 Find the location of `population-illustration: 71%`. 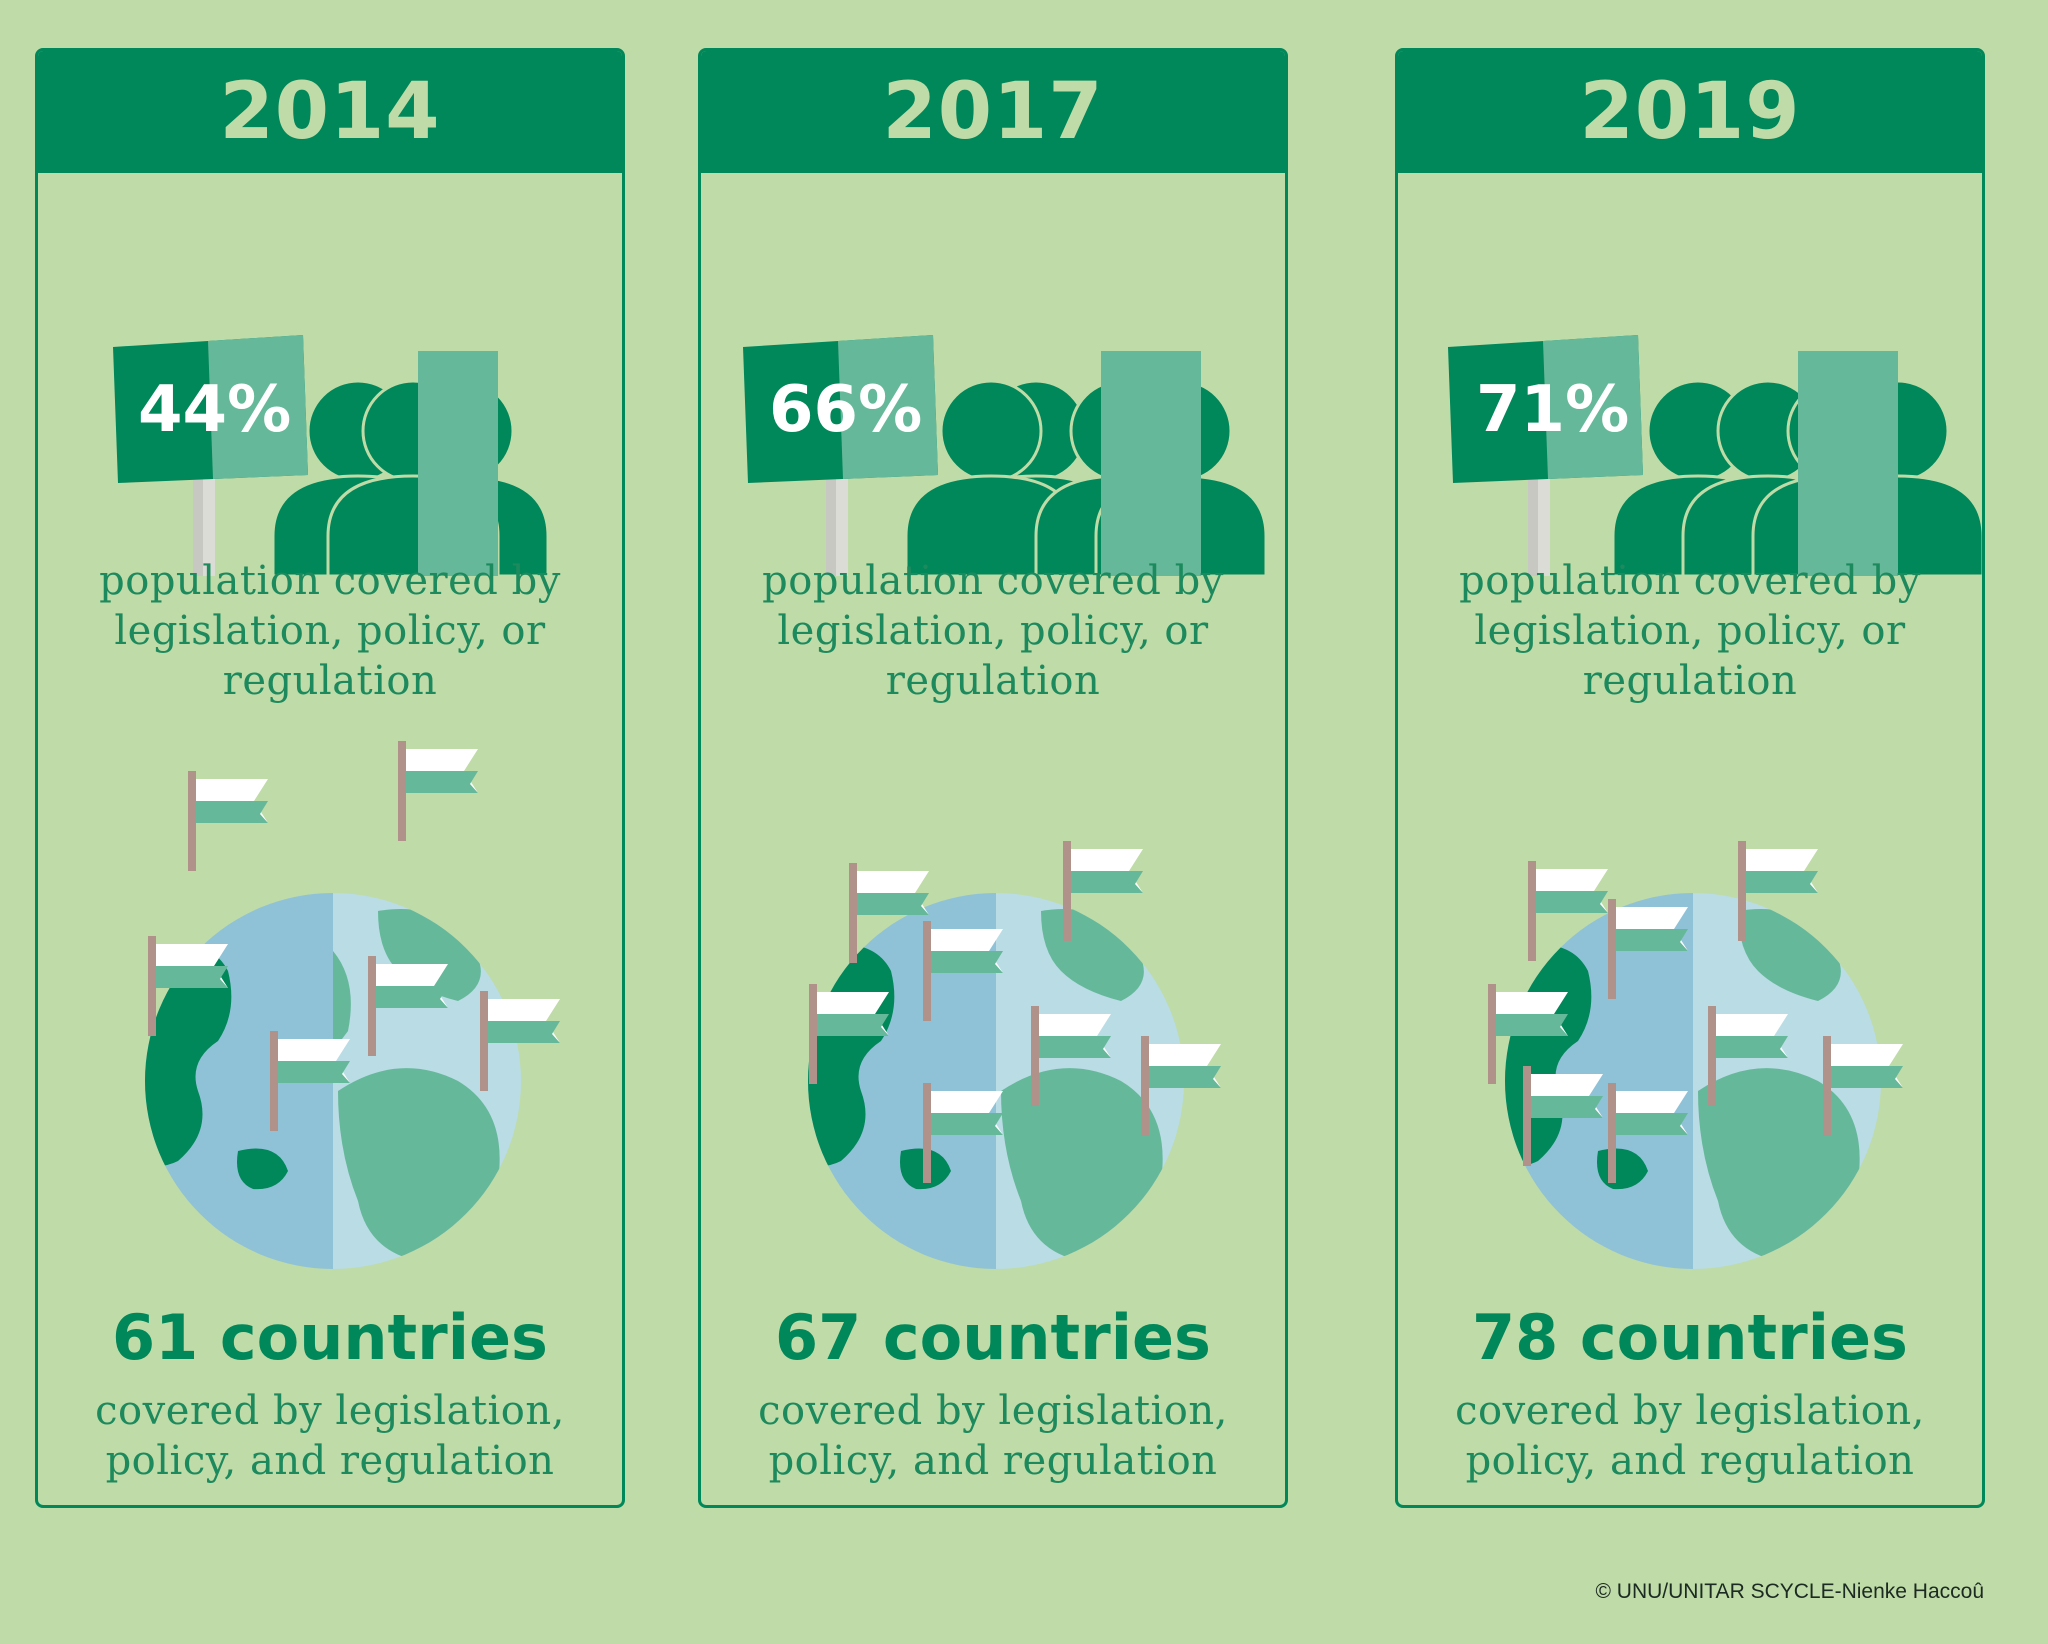

population-illustration: 71% is located at coordinates (1715, 802).